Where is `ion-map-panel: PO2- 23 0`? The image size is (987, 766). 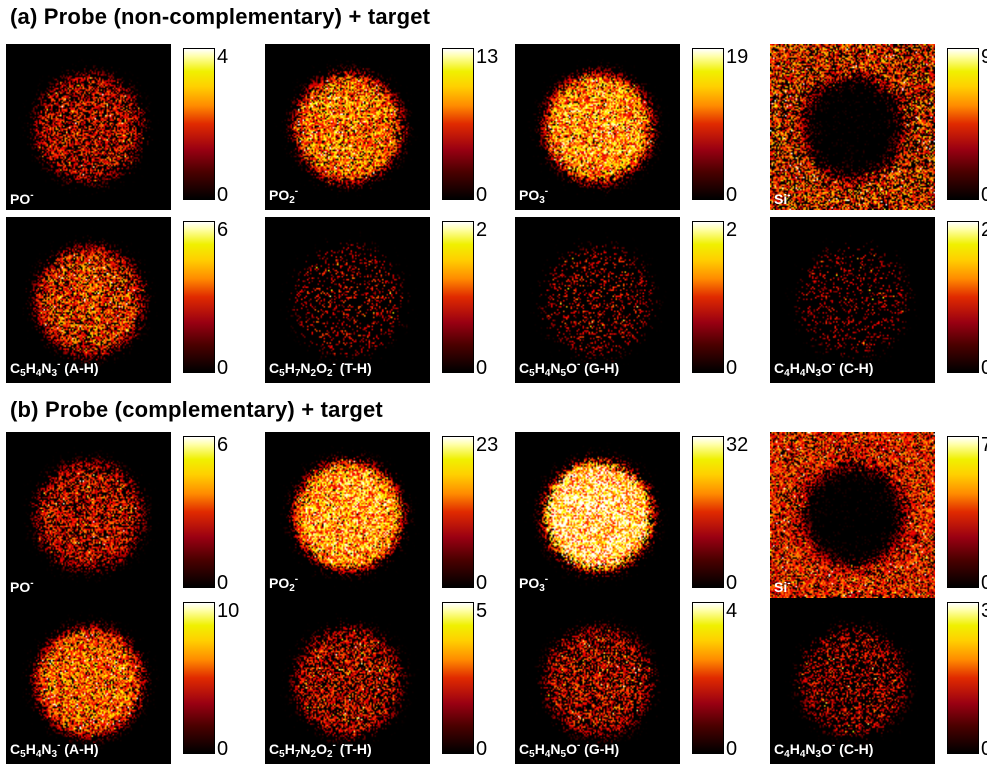
ion-map-panel: PO2- 23 0 is located at coordinates (387, 515).